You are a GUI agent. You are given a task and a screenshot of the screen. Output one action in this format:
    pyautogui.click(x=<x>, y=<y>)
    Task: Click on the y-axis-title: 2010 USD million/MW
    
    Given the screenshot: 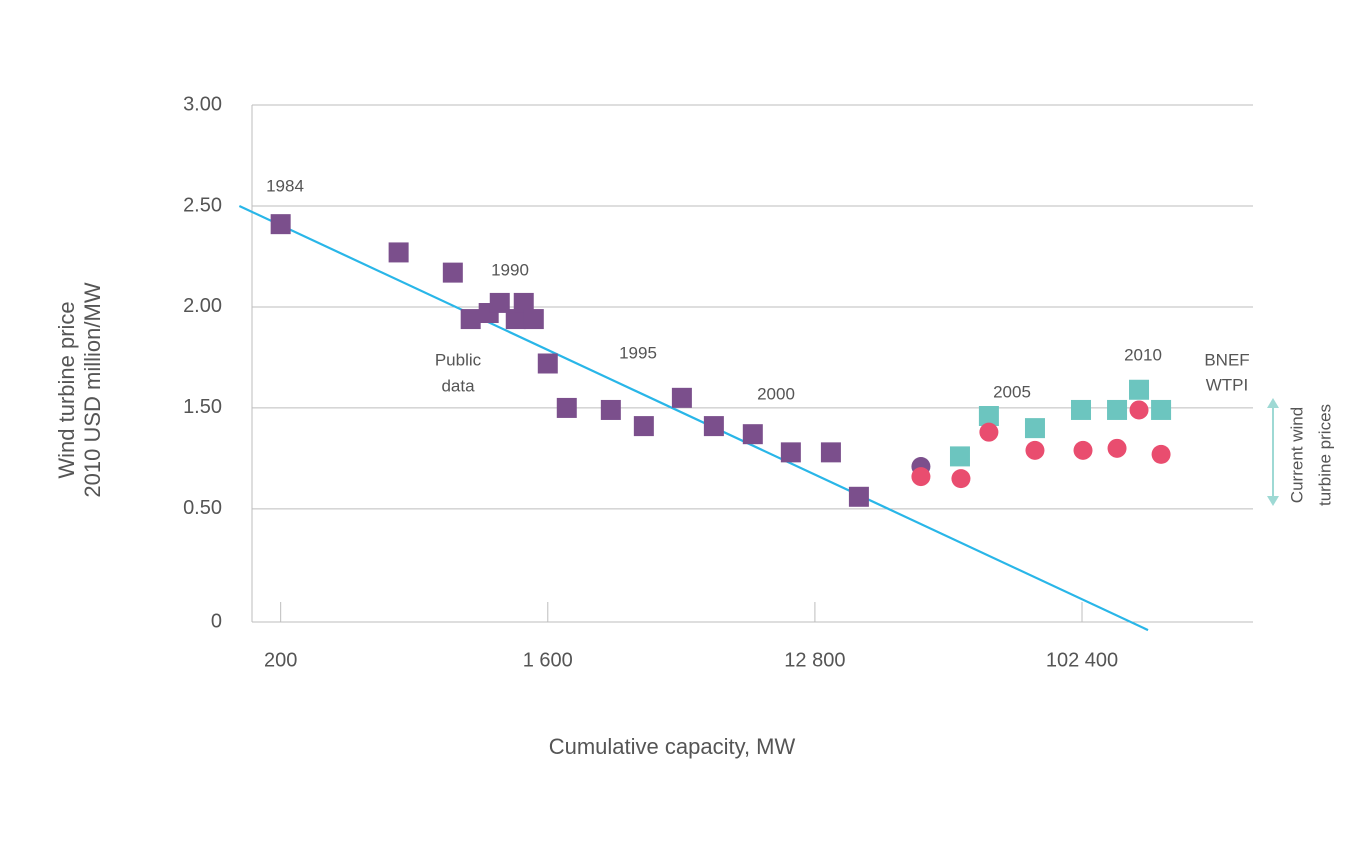 What is the action you would take?
    pyautogui.click(x=92, y=389)
    